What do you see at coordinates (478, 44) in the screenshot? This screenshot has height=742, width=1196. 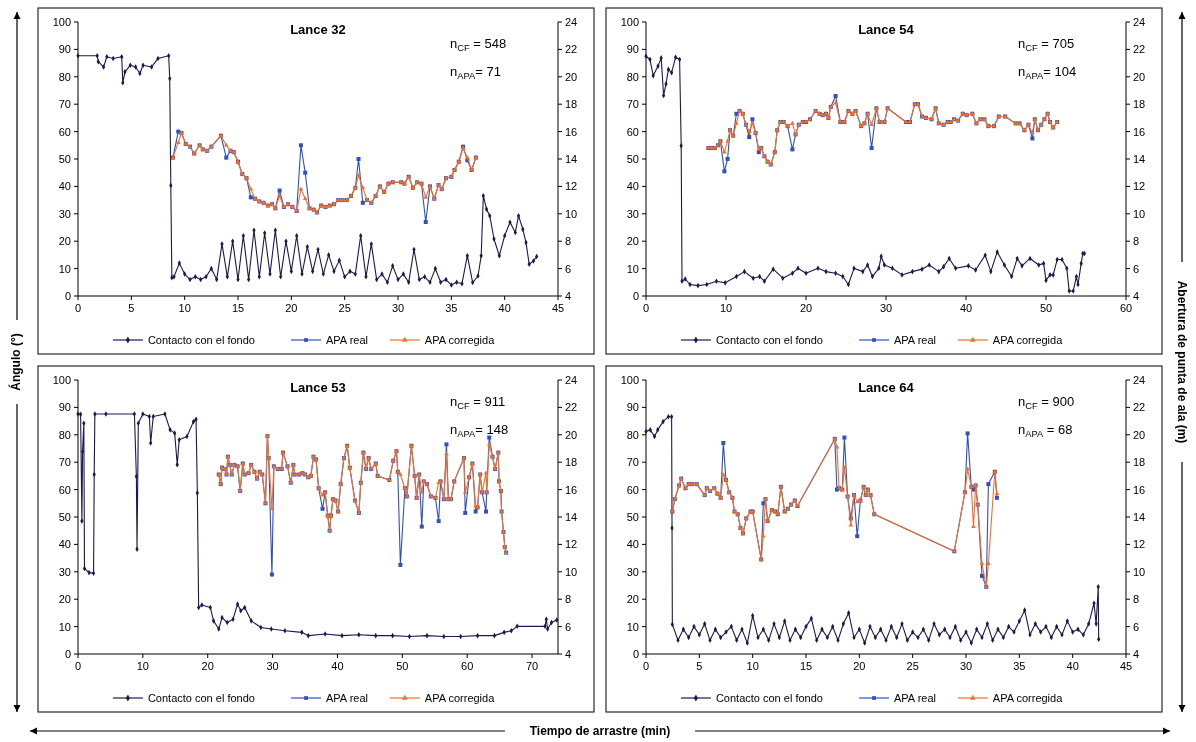 I see `annotation: n$_{CF}$ = 548` at bounding box center [478, 44].